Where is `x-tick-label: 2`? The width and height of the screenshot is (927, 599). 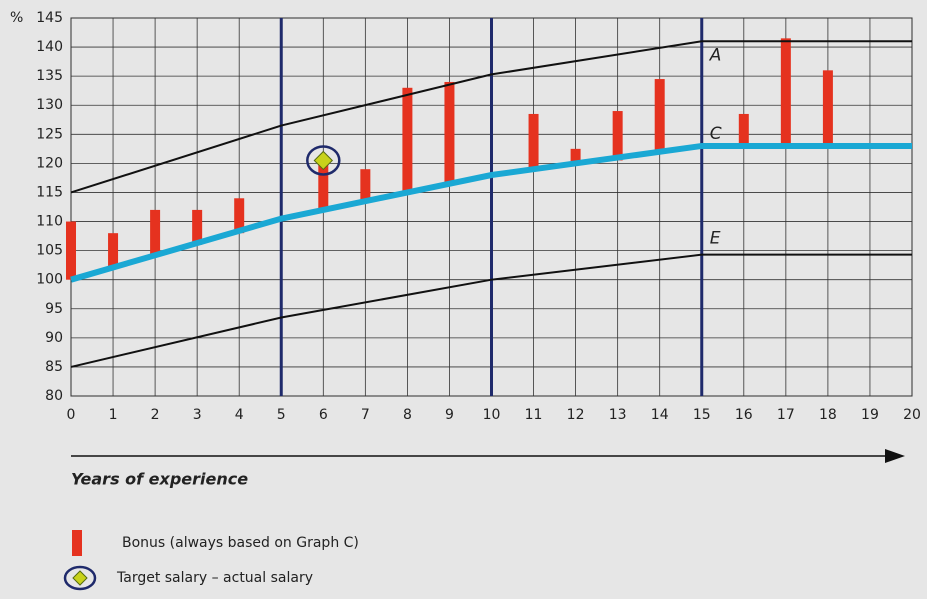
x-tick-label: 2 is located at coordinates (155, 415).